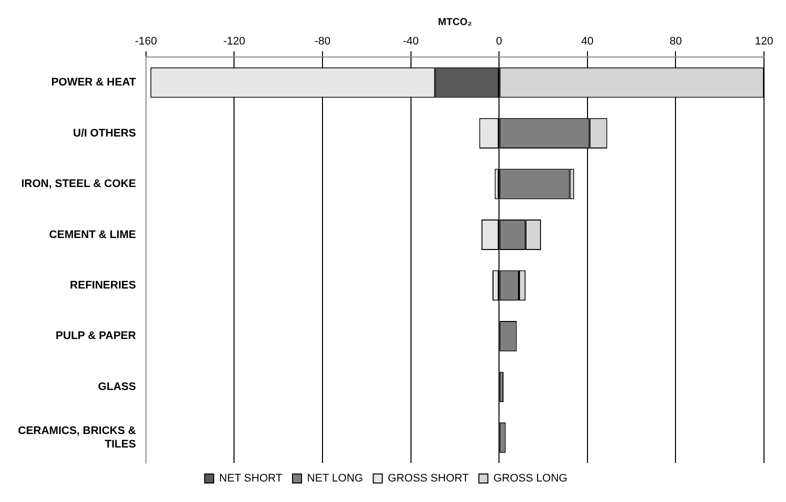 Image resolution: width=786 pixels, height=502 pixels. I want to click on y-tick-label: GLASS, so click(117, 386).